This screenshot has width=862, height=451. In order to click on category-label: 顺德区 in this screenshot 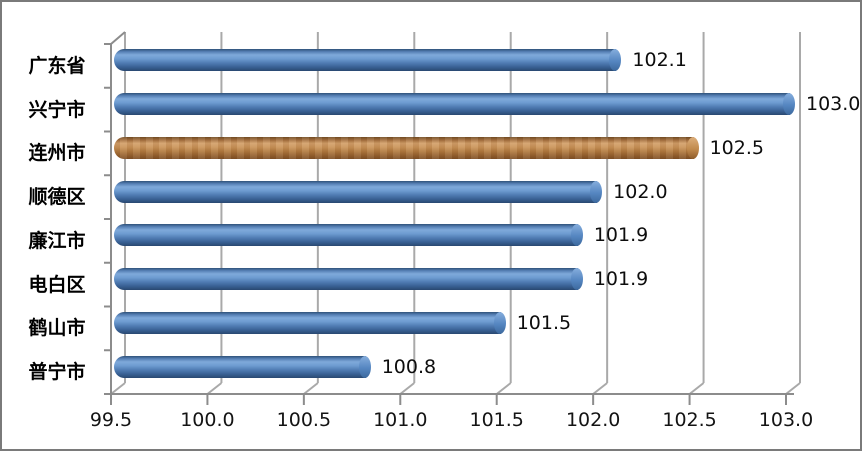, I will do `click(57, 197)`.